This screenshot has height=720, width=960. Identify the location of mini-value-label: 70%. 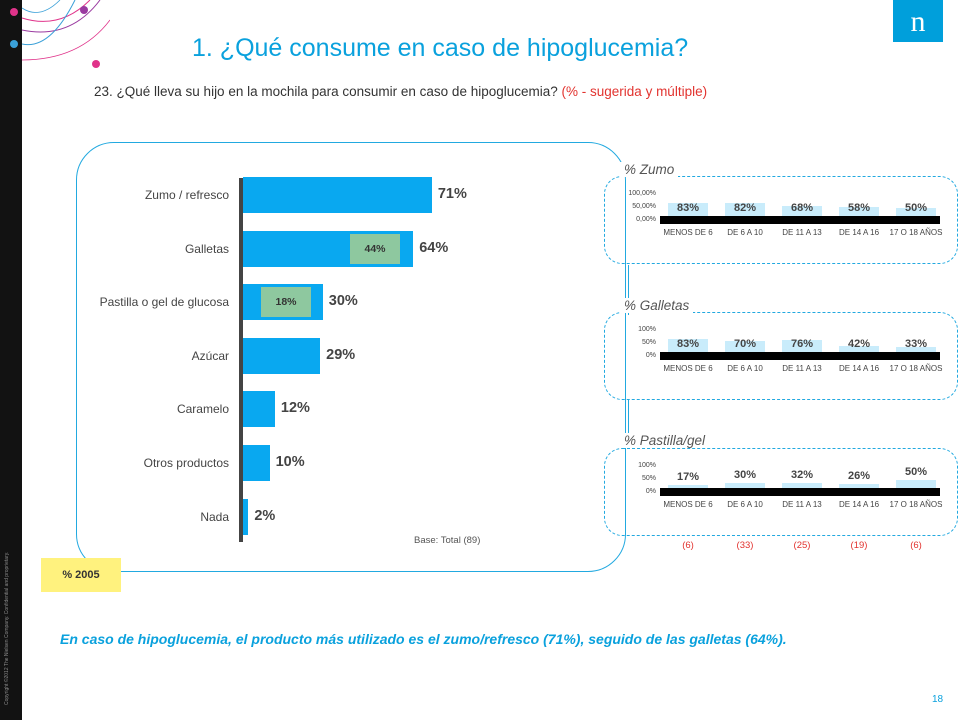
(745, 344).